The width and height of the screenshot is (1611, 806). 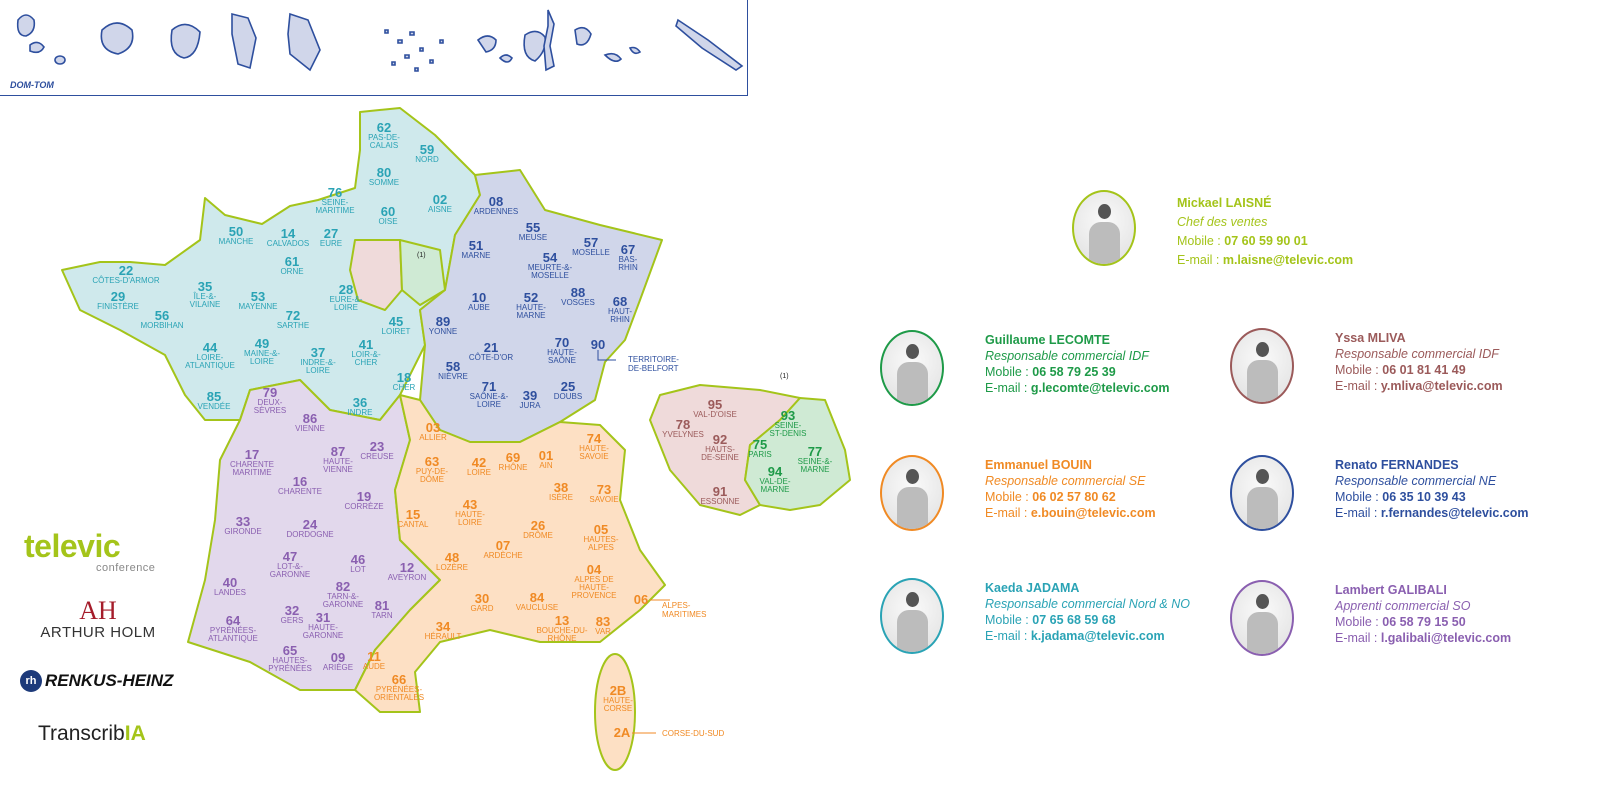 I want to click on department-91: 91 ESSONNE, so click(x=719, y=495).